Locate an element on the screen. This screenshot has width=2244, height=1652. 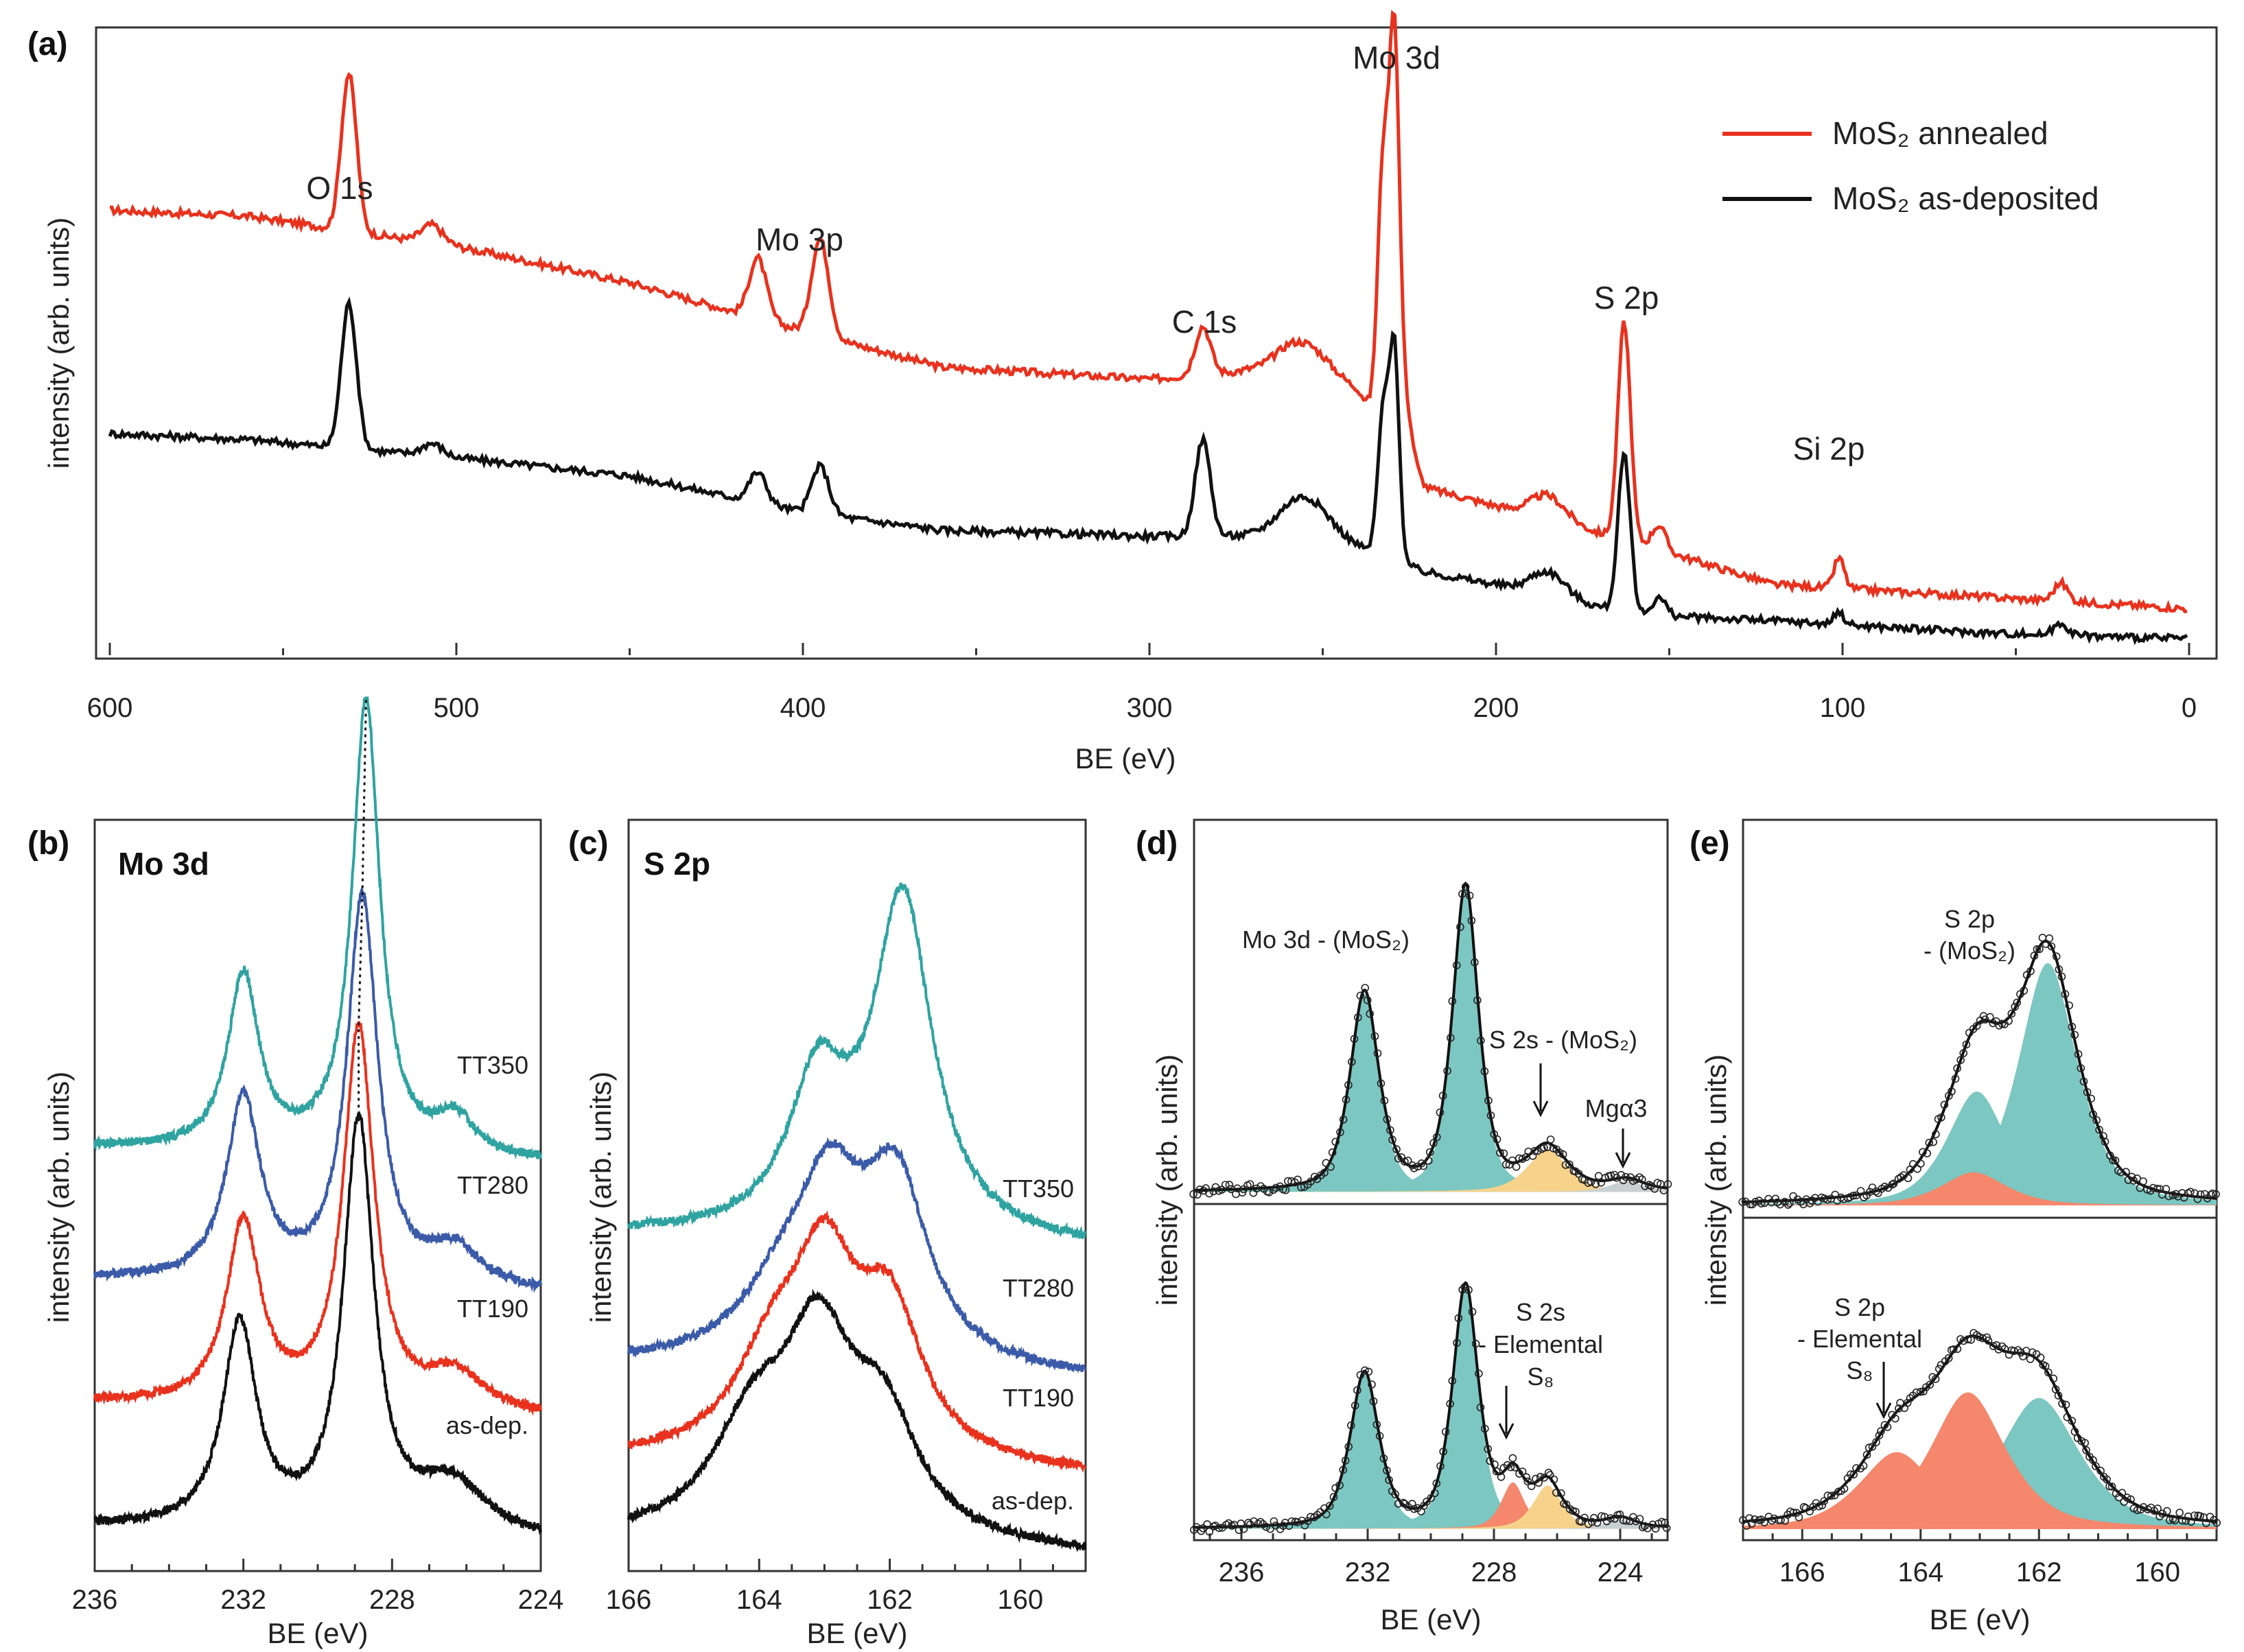
annotation-s2p-mos2-1: S 2p is located at coordinates (1970, 919).